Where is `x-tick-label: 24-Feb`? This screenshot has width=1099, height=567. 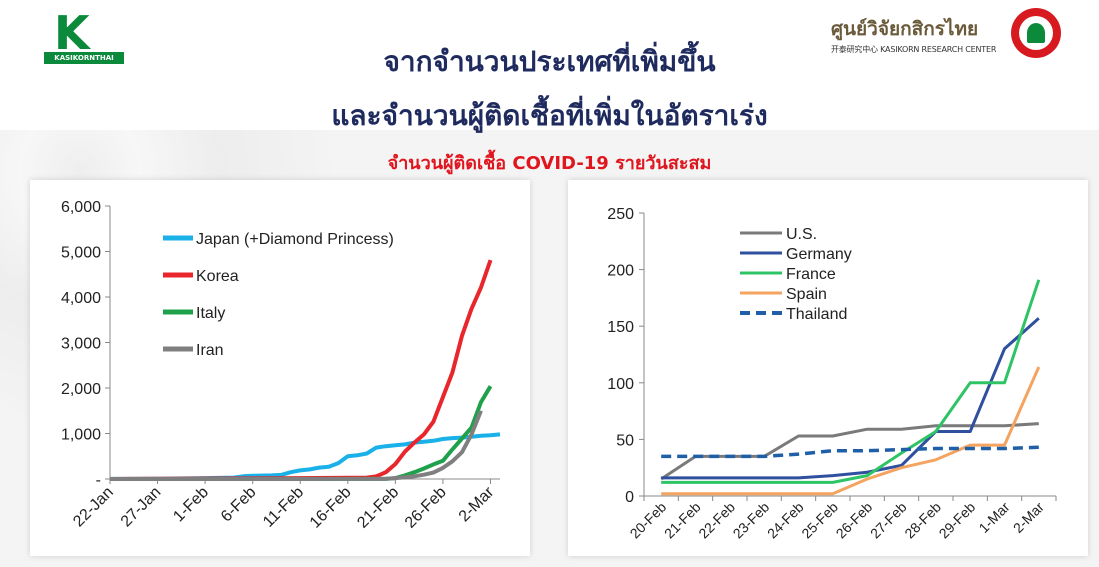
x-tick-label: 24-Feb is located at coordinates (785, 520).